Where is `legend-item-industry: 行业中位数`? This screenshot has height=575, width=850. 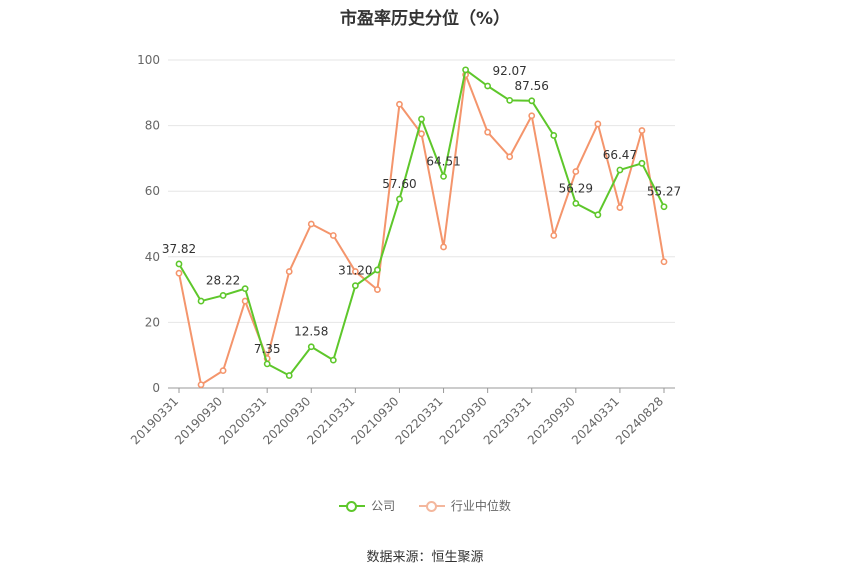 legend-item-industry: 行业中位数 is located at coordinates (464, 505).